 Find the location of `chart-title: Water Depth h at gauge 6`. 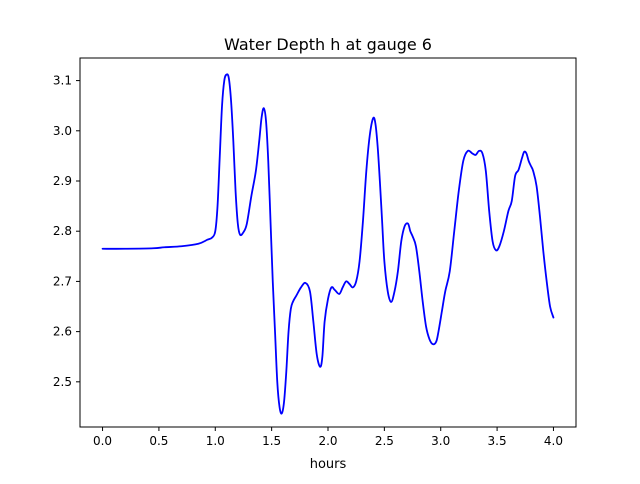

chart-title: Water Depth h at gauge 6 is located at coordinates (328, 44).